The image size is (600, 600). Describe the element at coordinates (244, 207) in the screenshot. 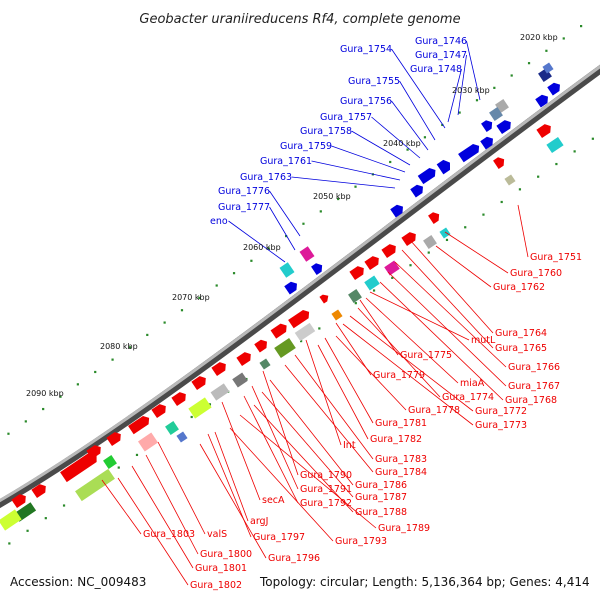

I see `gene-label-forward: Gura_1777` at that location.